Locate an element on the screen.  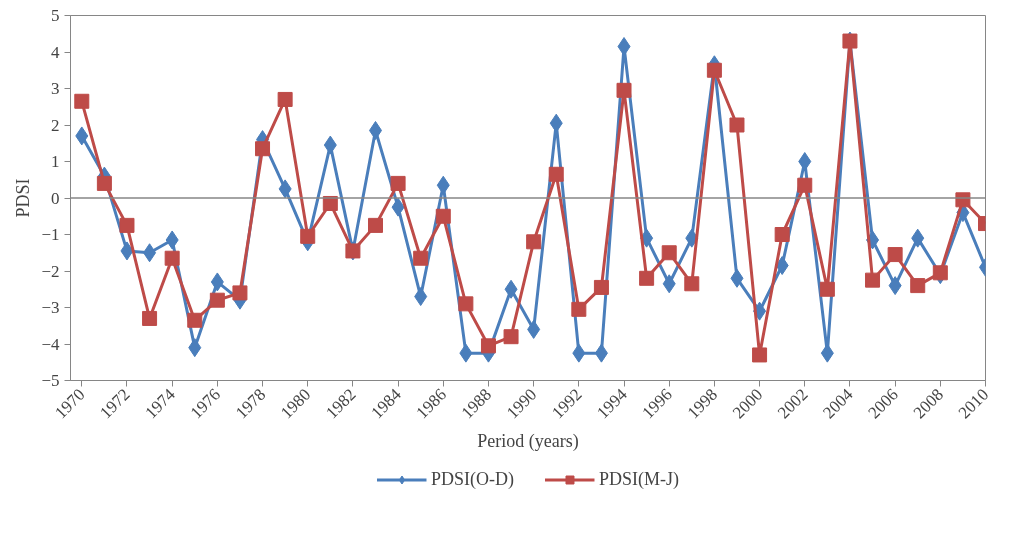
y-tick-label: 1 is located at coordinates (55, 161).